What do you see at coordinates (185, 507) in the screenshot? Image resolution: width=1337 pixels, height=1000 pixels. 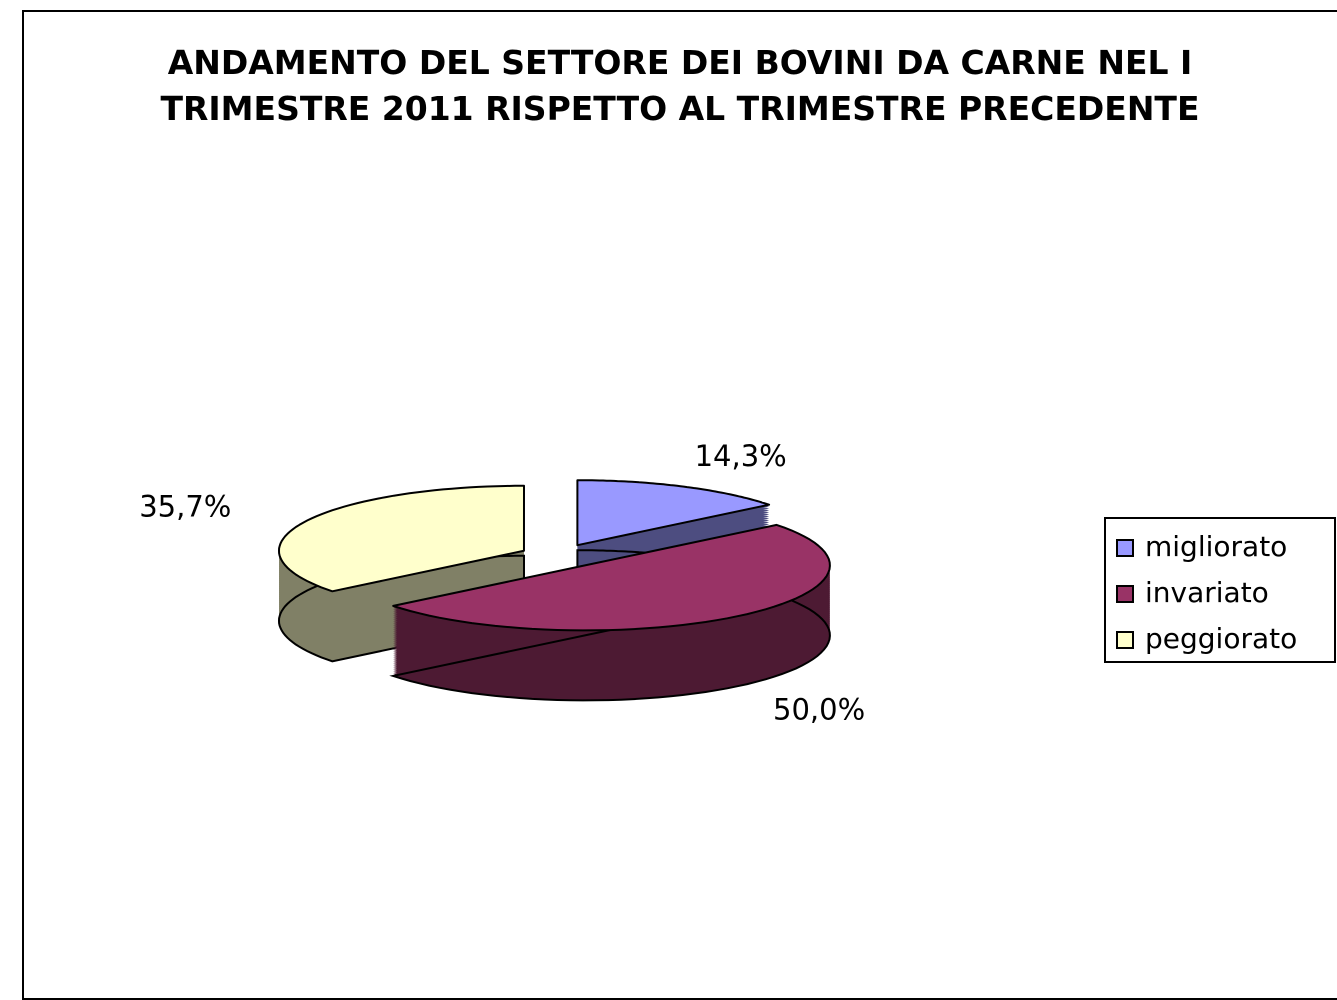 I see `data-label: 35,7%` at bounding box center [185, 507].